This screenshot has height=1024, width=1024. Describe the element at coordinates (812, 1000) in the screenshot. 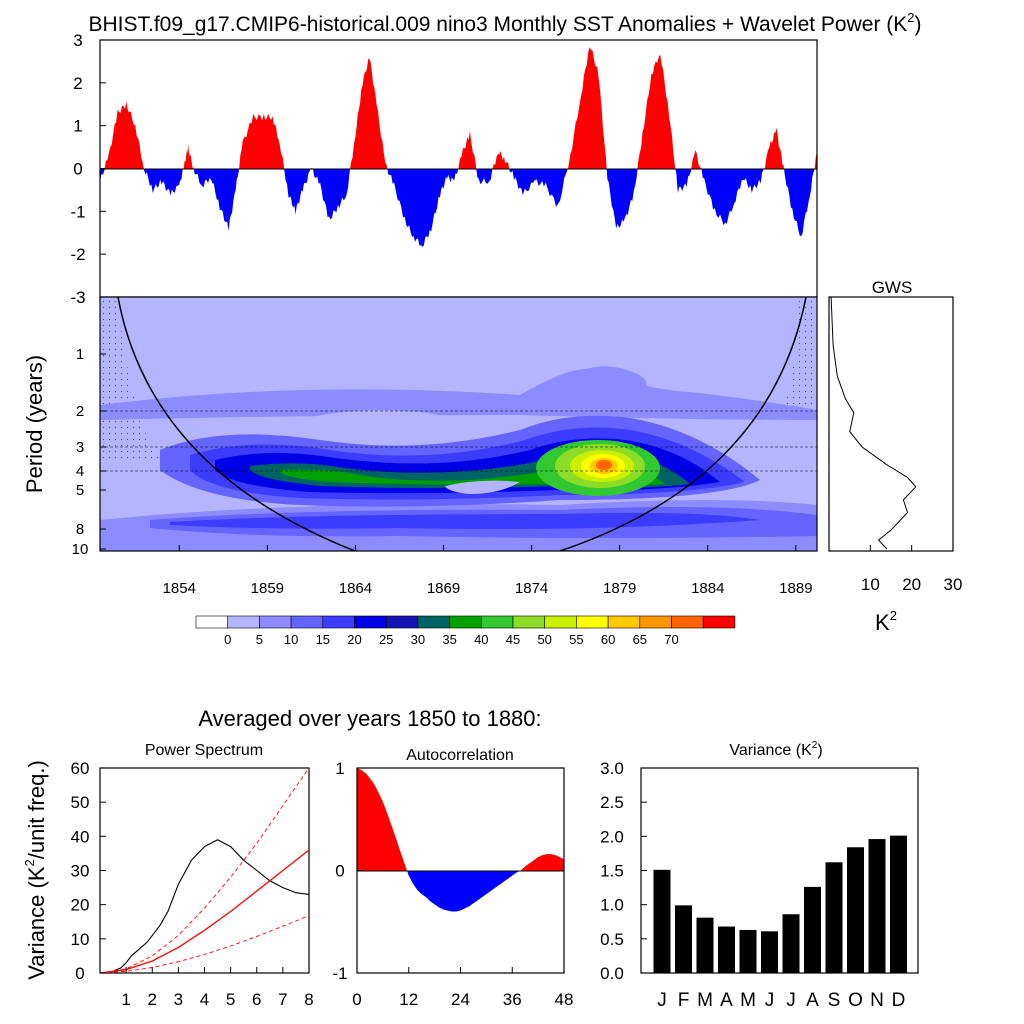

I see `variance-x-label: A` at that location.